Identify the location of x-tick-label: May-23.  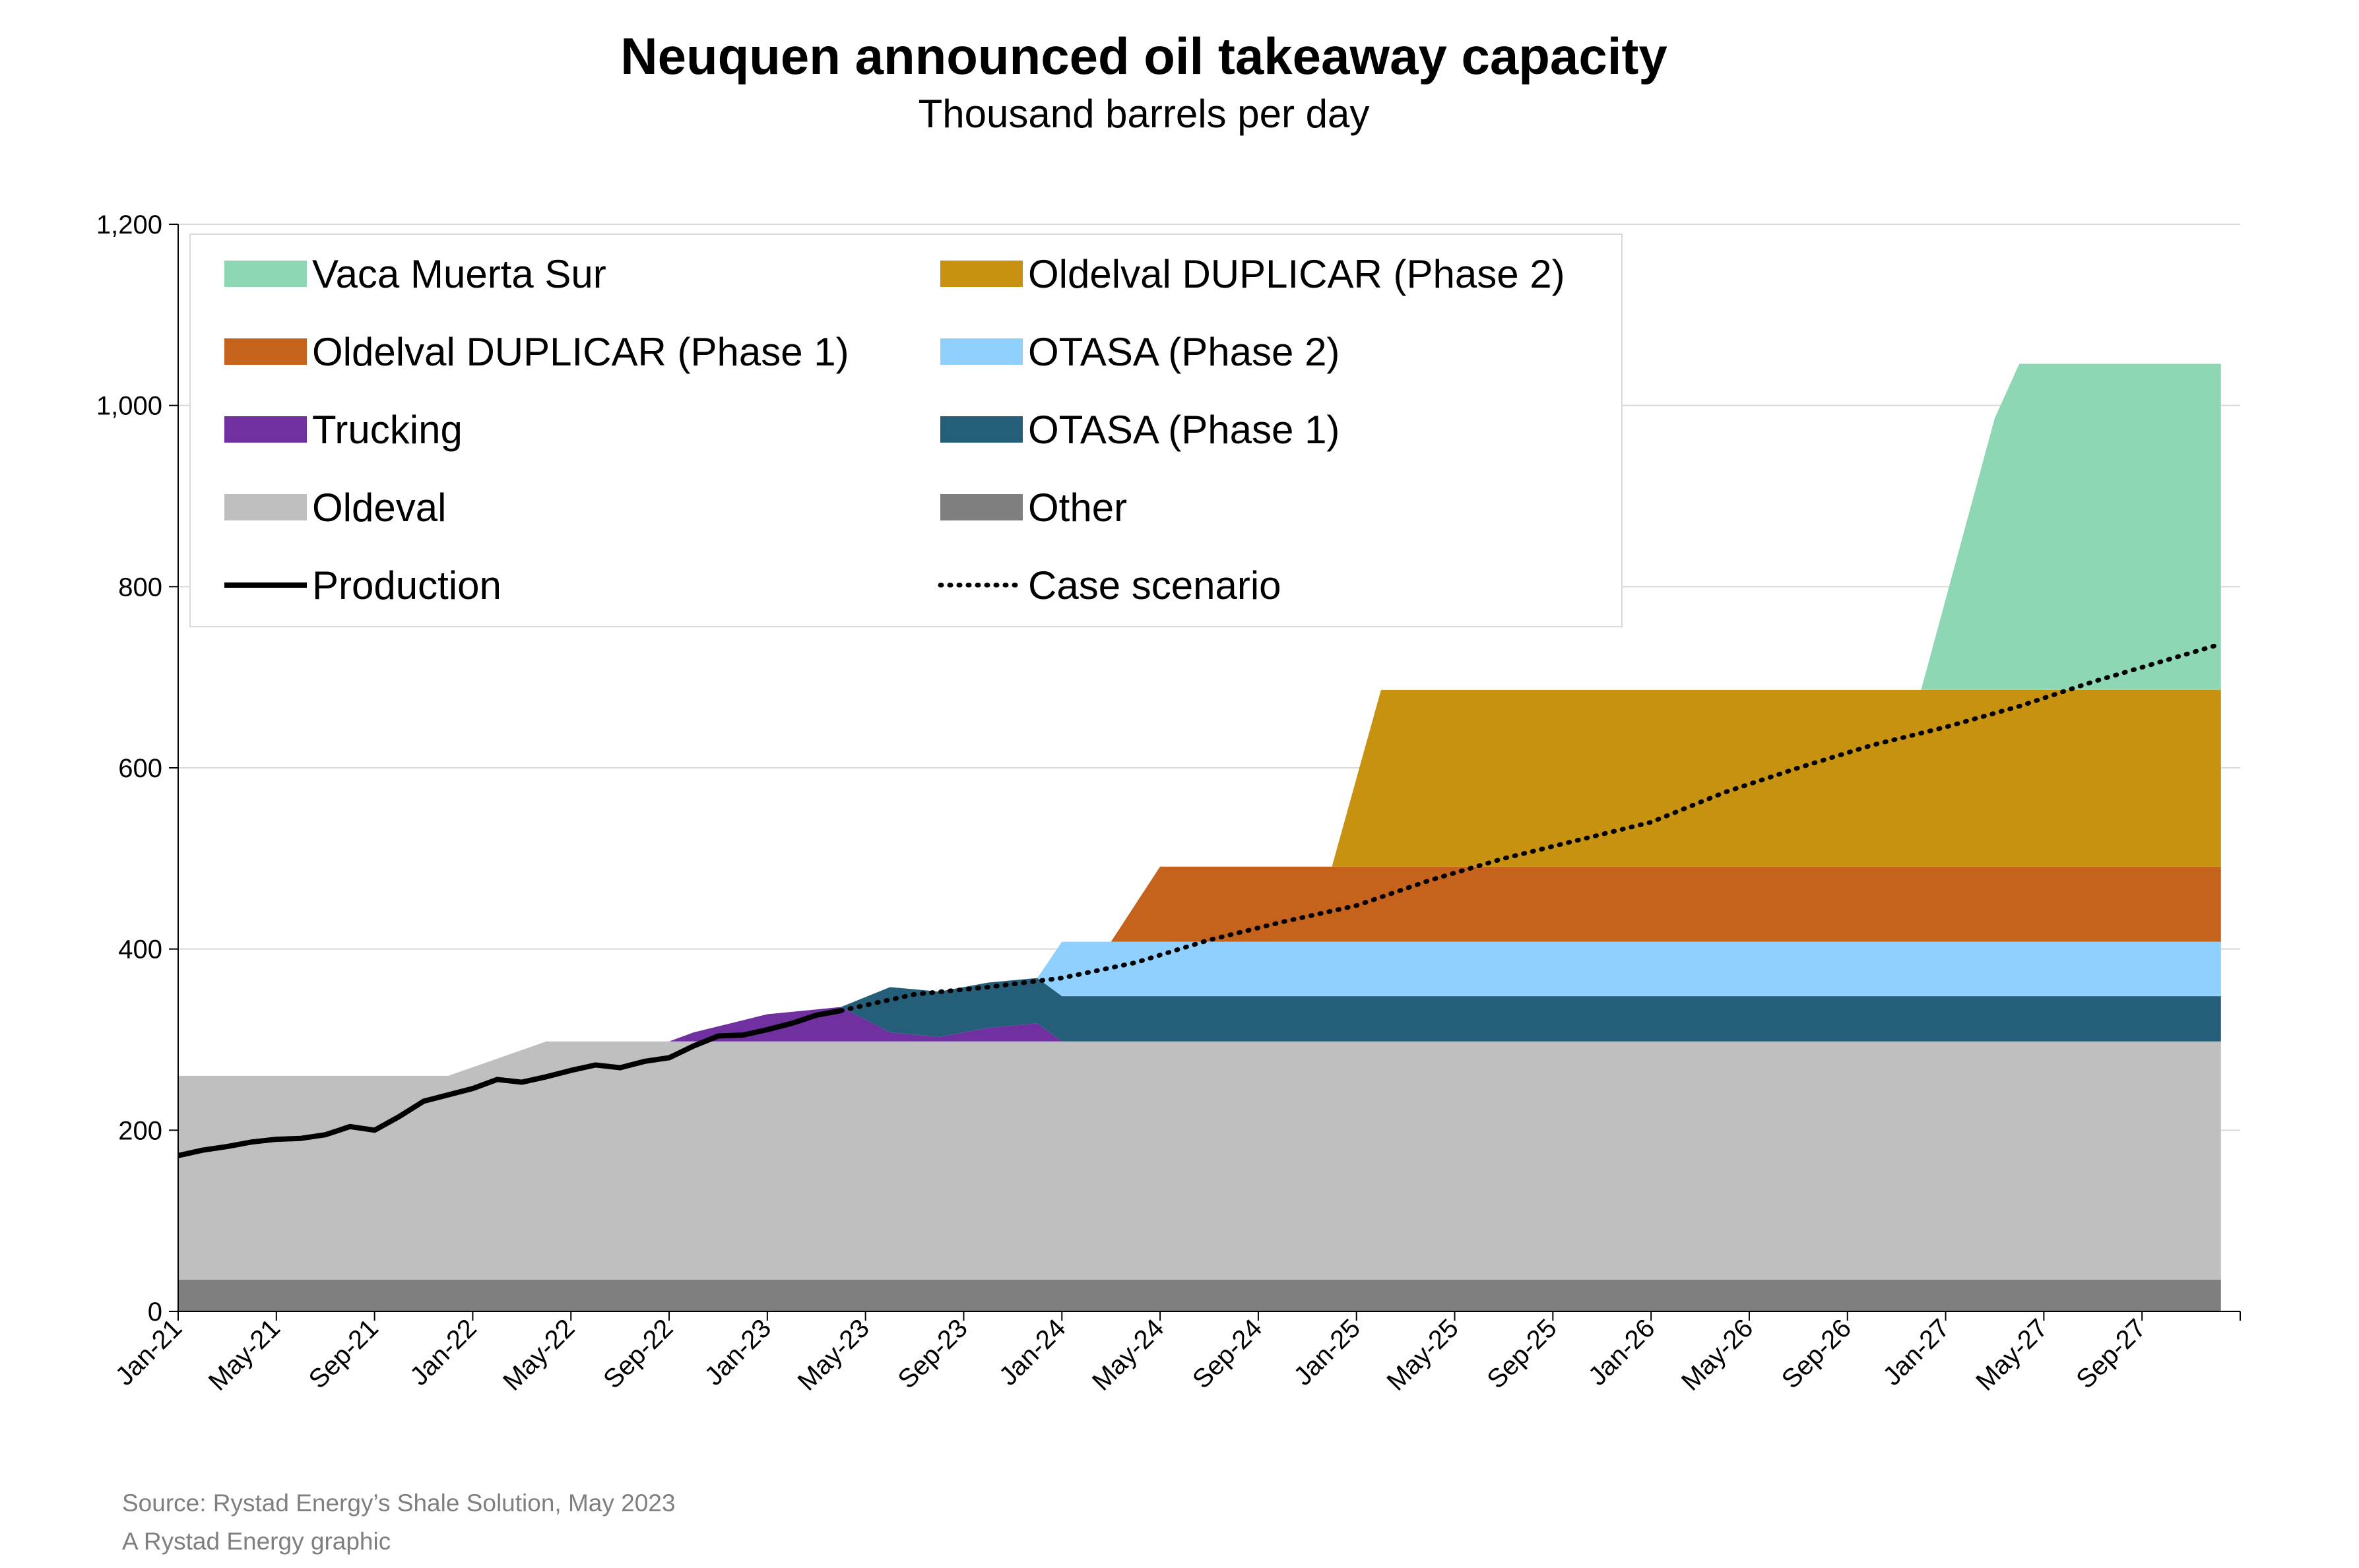
(833, 1354).